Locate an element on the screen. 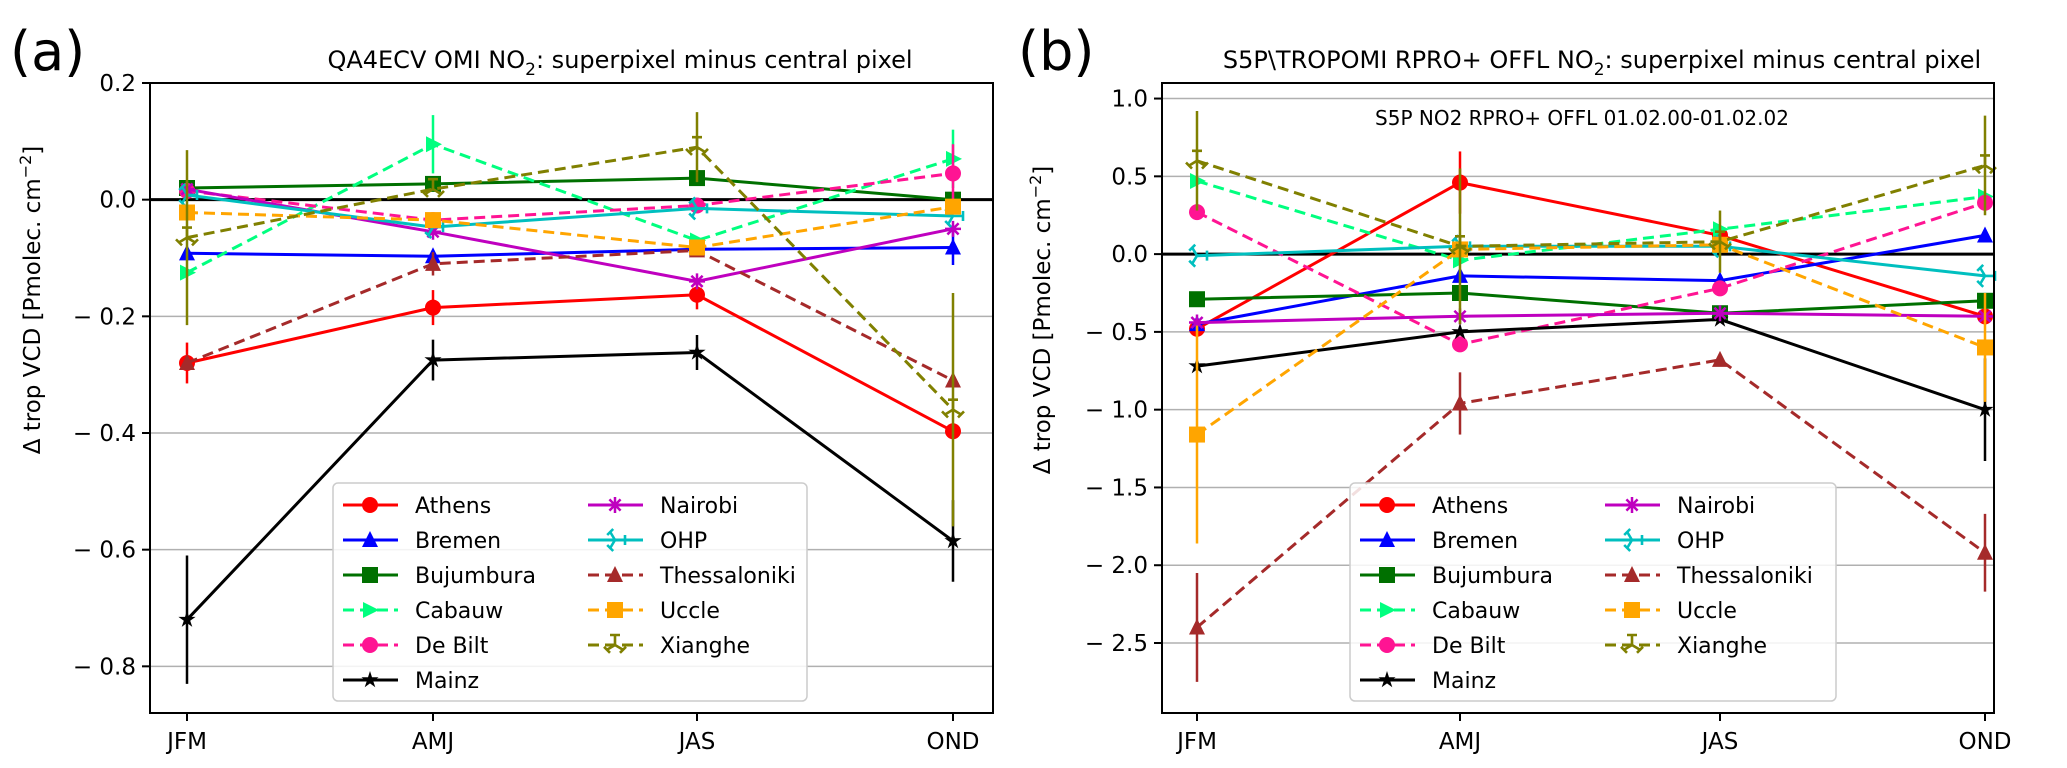 This screenshot has height=768, width=2067. x-tick-label: JAS is located at coordinates (1719, 742).